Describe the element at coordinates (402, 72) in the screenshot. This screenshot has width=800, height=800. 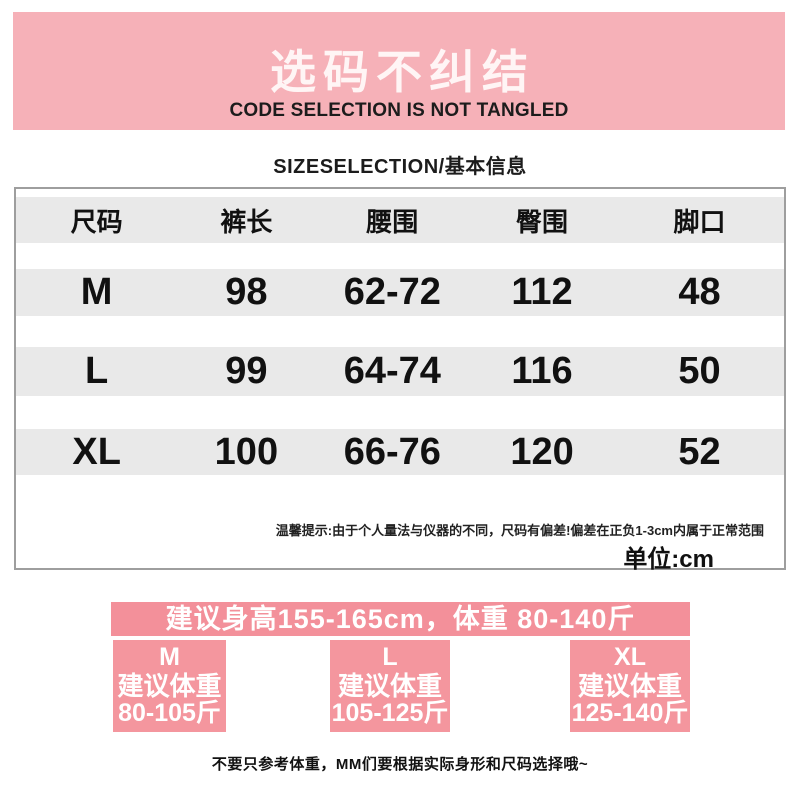
I see `banner-title: 选码不纠结` at that location.